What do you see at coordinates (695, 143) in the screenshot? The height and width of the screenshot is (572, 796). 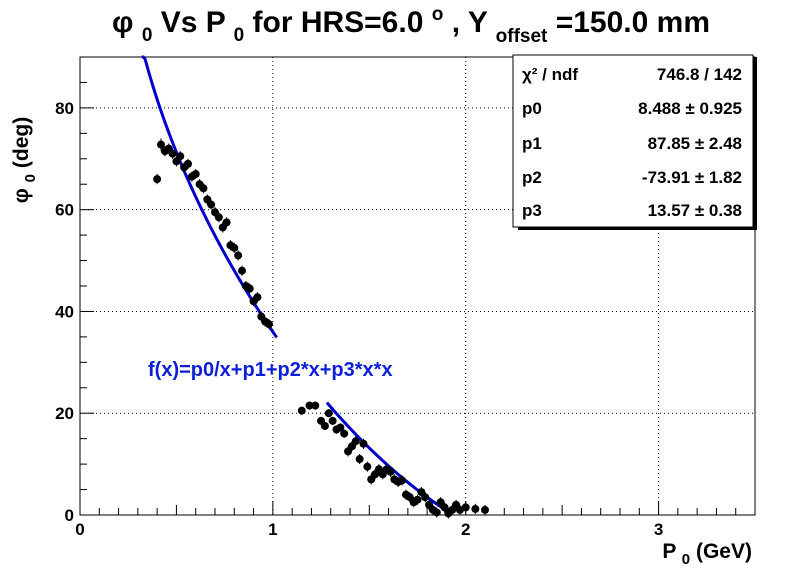 I see `stats-value-2: 87.85 ± 2.48` at bounding box center [695, 143].